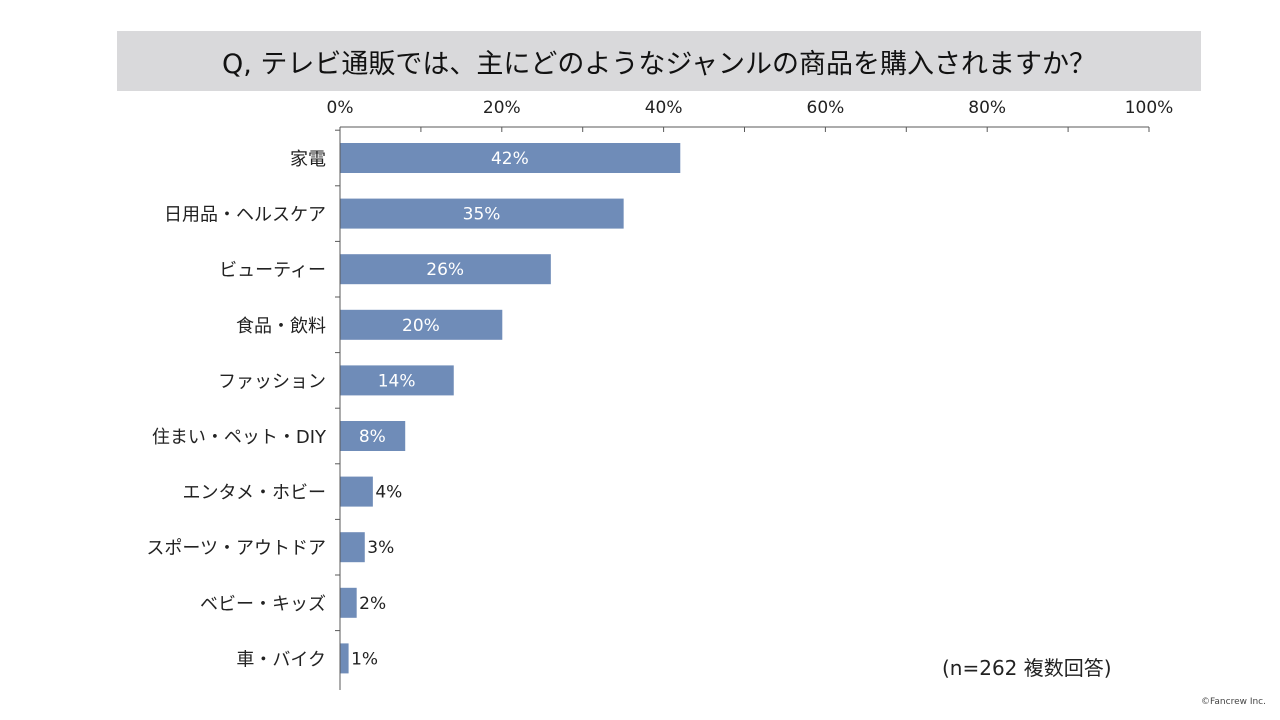  What do you see at coordinates (372, 604) in the screenshot?
I see `value-label: 2%` at bounding box center [372, 604].